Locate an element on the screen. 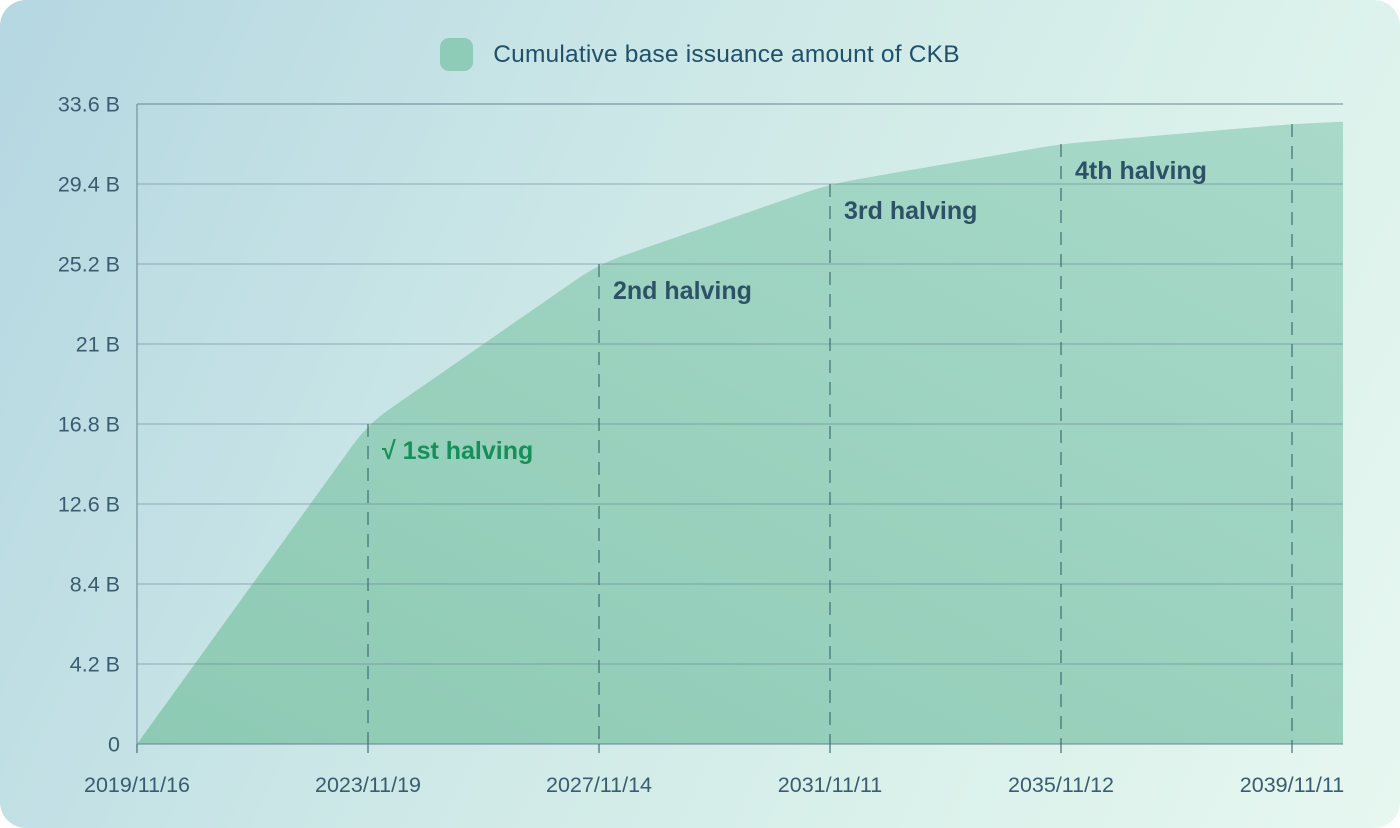  legend-swatch-icon is located at coordinates (457, 54).